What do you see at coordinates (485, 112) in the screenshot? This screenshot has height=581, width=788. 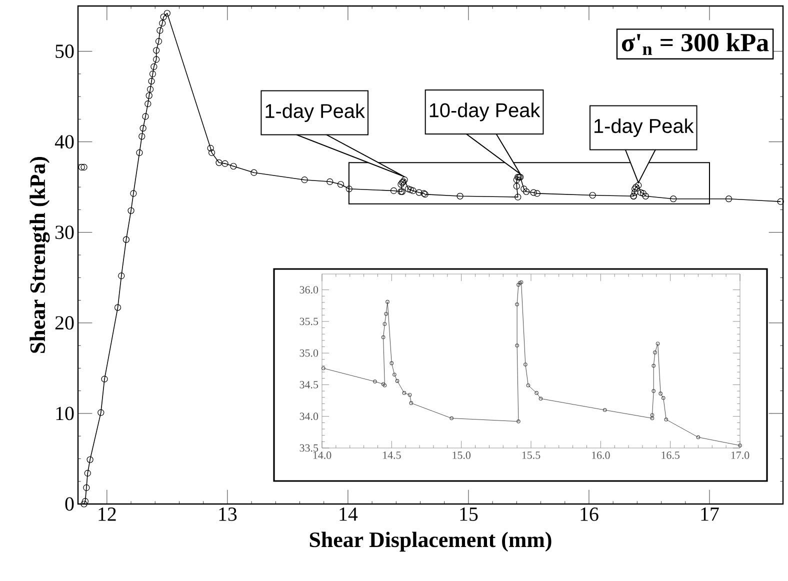 I see `annotation: 10-day Peak` at bounding box center [485, 112].